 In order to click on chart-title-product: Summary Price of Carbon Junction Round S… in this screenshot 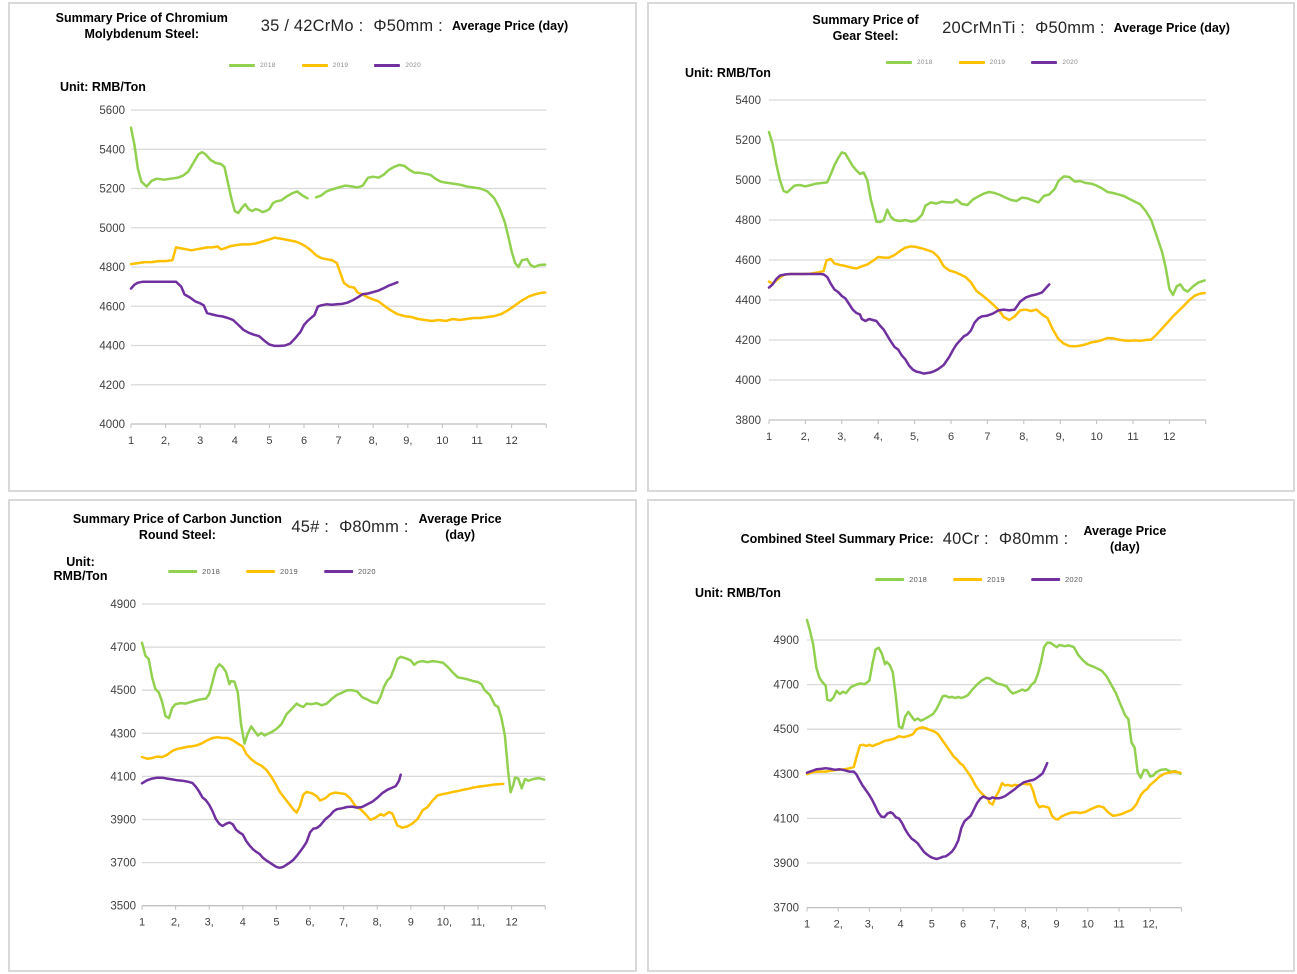, I will do `click(177, 527)`.